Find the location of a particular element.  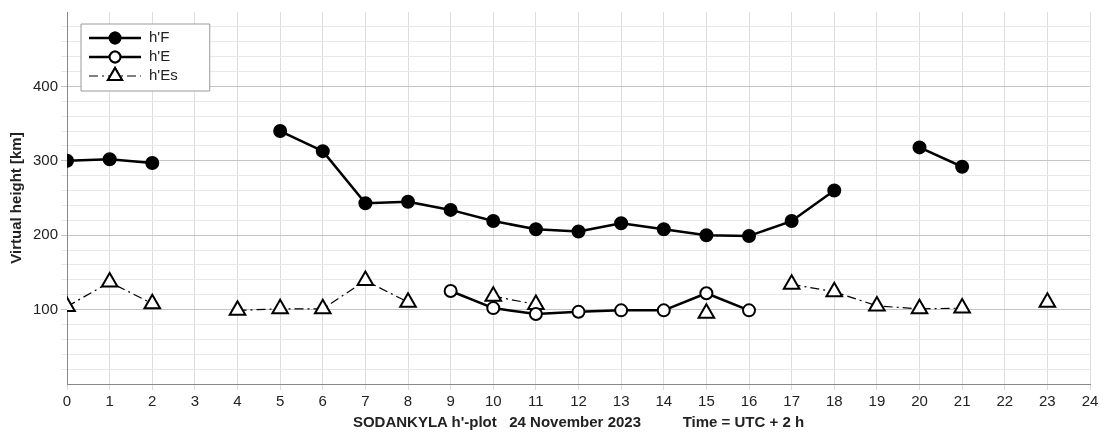

y-tick-label: 300 is located at coordinates (46, 159).